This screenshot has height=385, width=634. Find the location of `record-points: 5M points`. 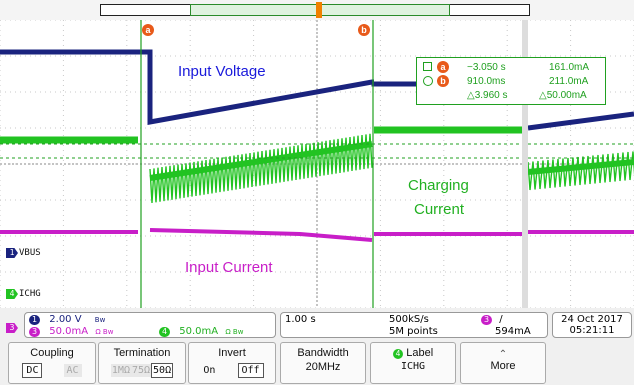

record-points: 5M points is located at coordinates (413, 331).